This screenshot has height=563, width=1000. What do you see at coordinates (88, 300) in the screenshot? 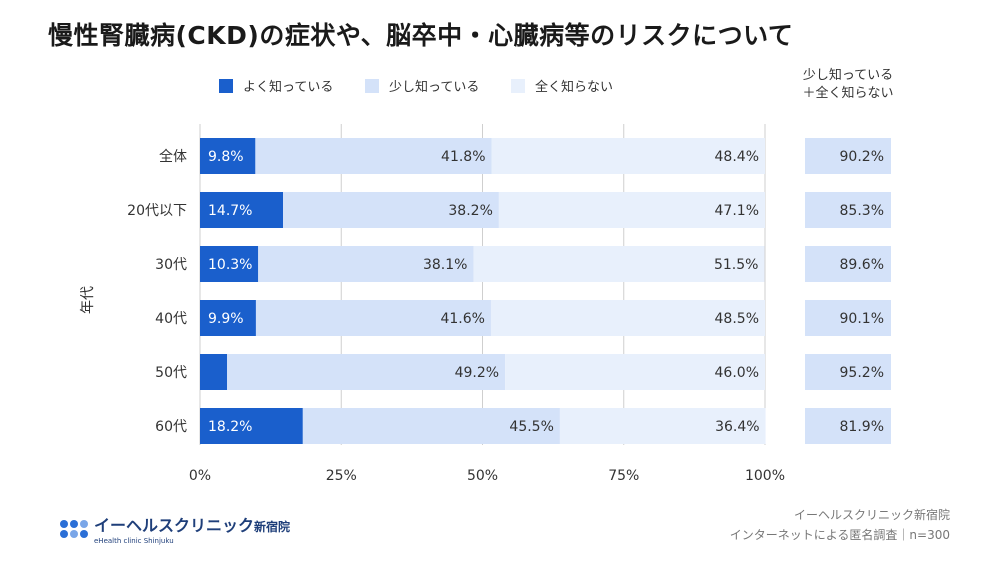
I see `y-axis-label: 年代` at bounding box center [88, 300].